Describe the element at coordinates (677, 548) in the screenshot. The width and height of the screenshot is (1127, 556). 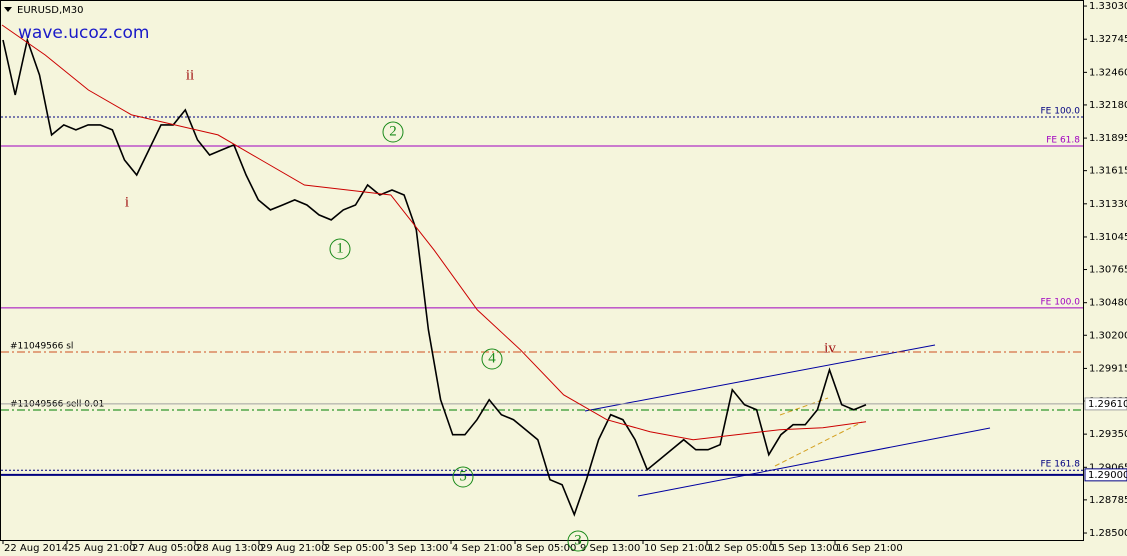
I see `x-tick-label: 10 Sep 21:00` at that location.